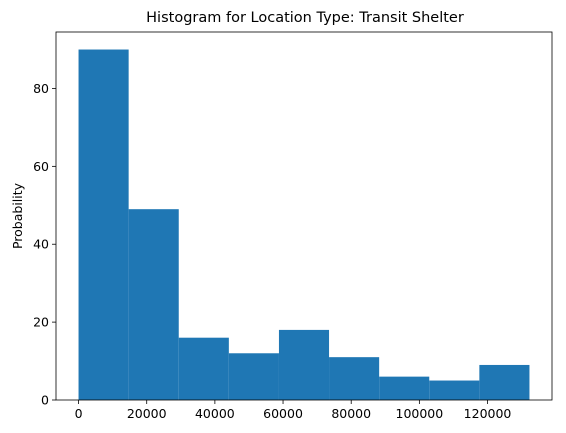 Image resolution: width=566 pixels, height=433 pixels. I want to click on y-axis: 0 20 40 60 80, so click(44, 244).